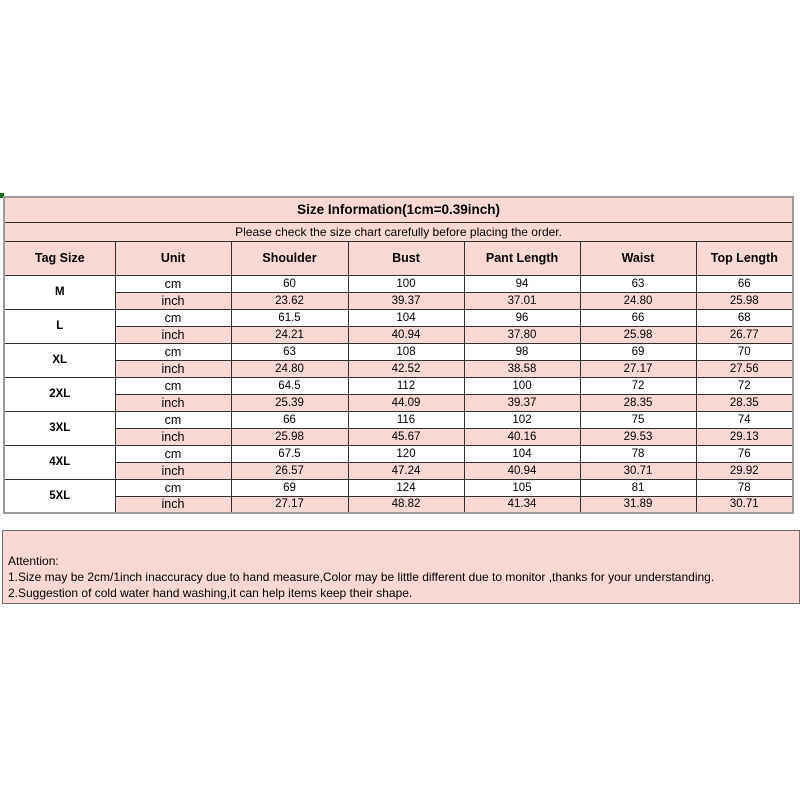 Image resolution: width=800 pixels, height=800 pixels. Describe the element at coordinates (522, 436) in the screenshot. I see `value-3xl-inch-2: 40.16` at that location.